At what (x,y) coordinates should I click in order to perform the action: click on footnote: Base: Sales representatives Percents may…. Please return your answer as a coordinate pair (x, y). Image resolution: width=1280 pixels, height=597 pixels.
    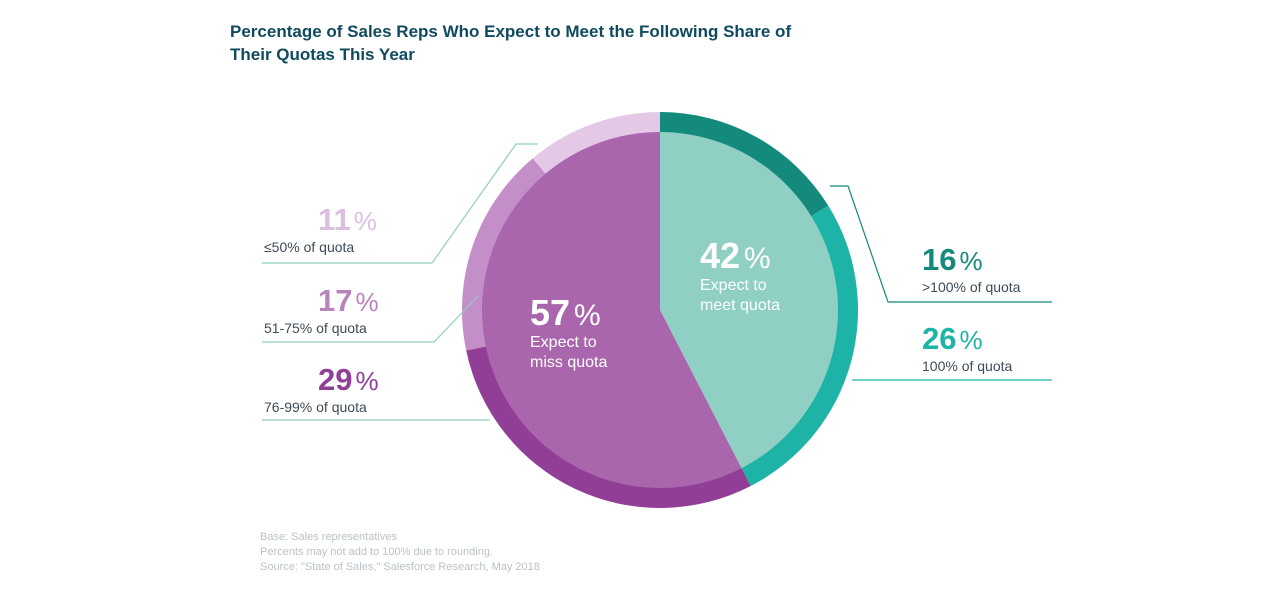
    Looking at the image, I should click on (400, 552).